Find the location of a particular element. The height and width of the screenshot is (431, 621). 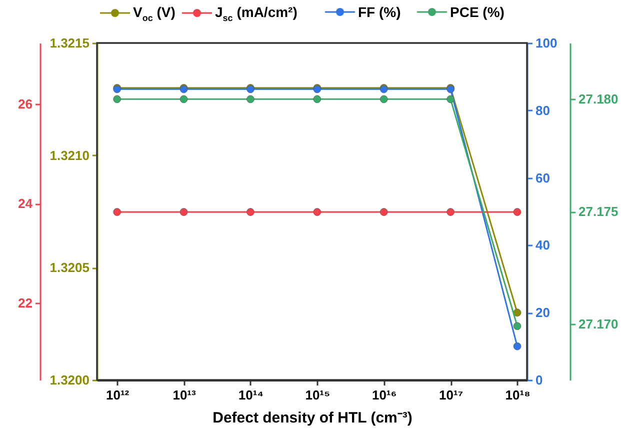

y2-tick-label: 27.170 is located at coordinates (598, 324).